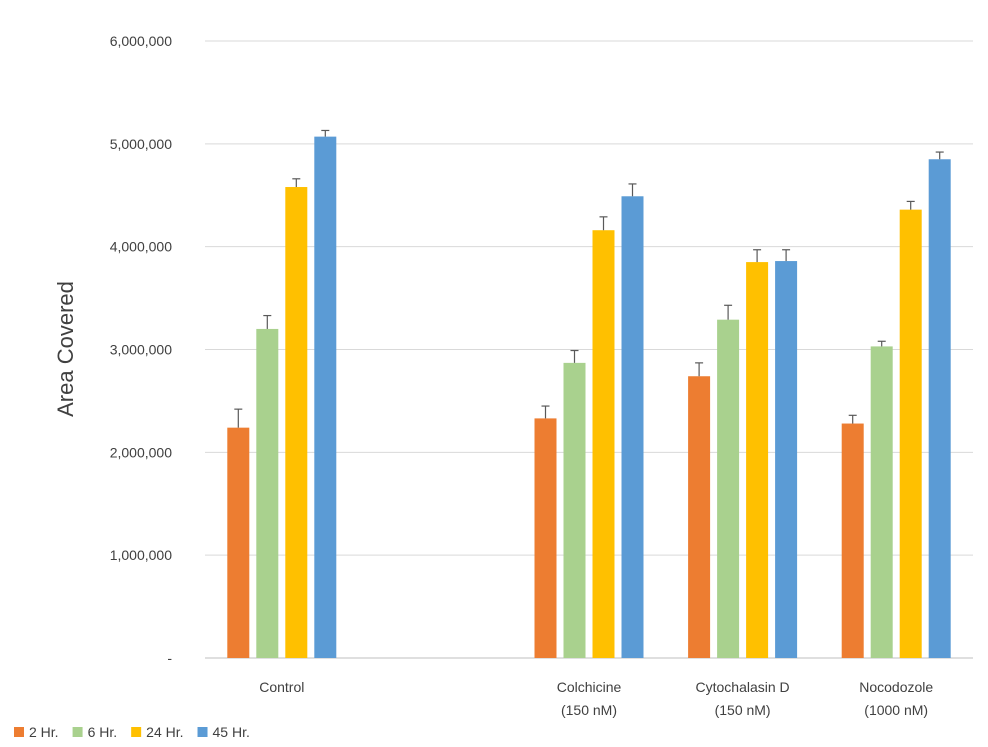  Describe the element at coordinates (103, 732) in the screenshot. I see `legend-label: 6 Hr.` at that location.